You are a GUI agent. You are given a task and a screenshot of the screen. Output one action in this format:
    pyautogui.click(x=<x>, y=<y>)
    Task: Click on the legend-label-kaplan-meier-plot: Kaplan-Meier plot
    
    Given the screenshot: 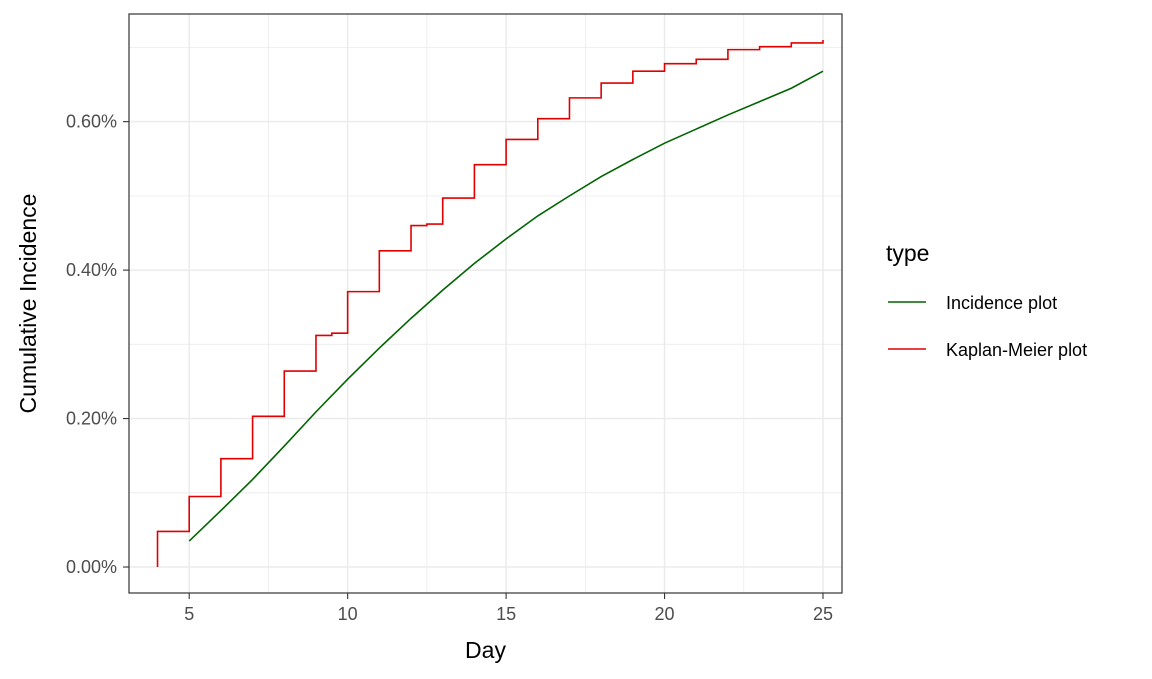 What is the action you would take?
    pyautogui.click(x=1016, y=350)
    